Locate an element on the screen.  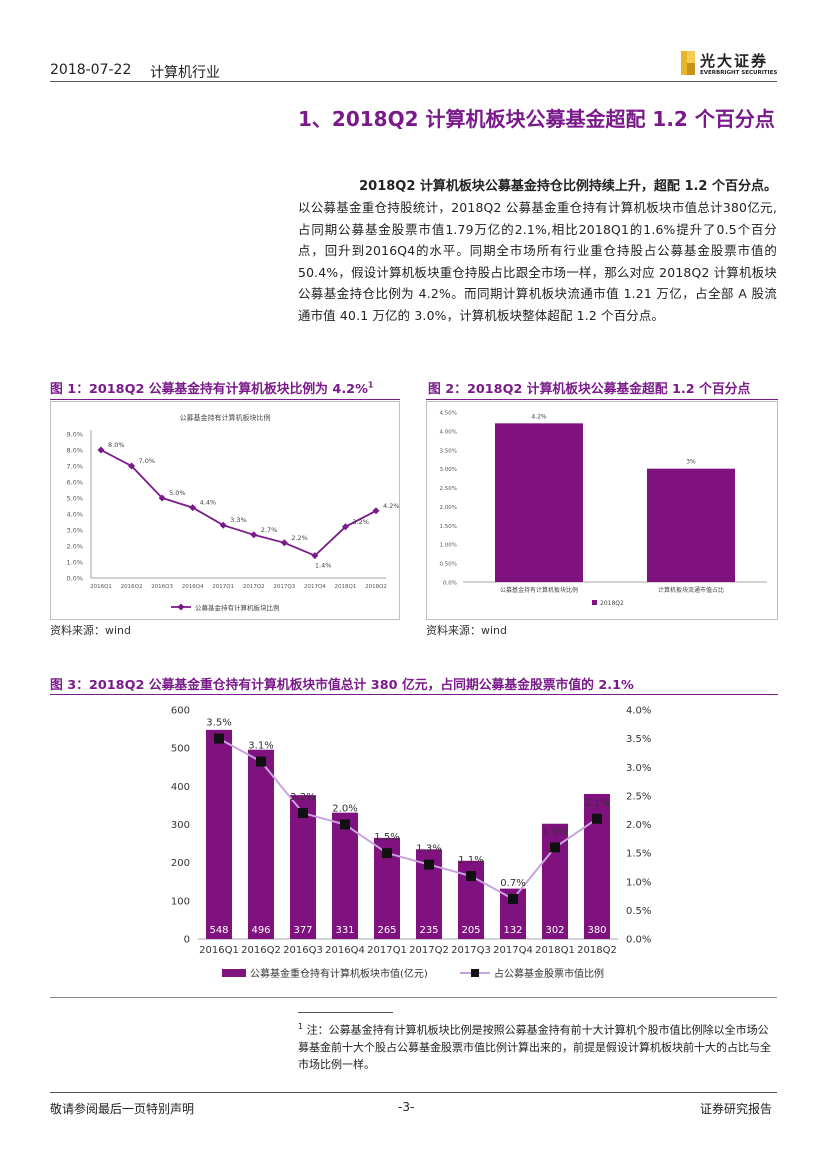
chart1-legend-marker is located at coordinates (181, 607).